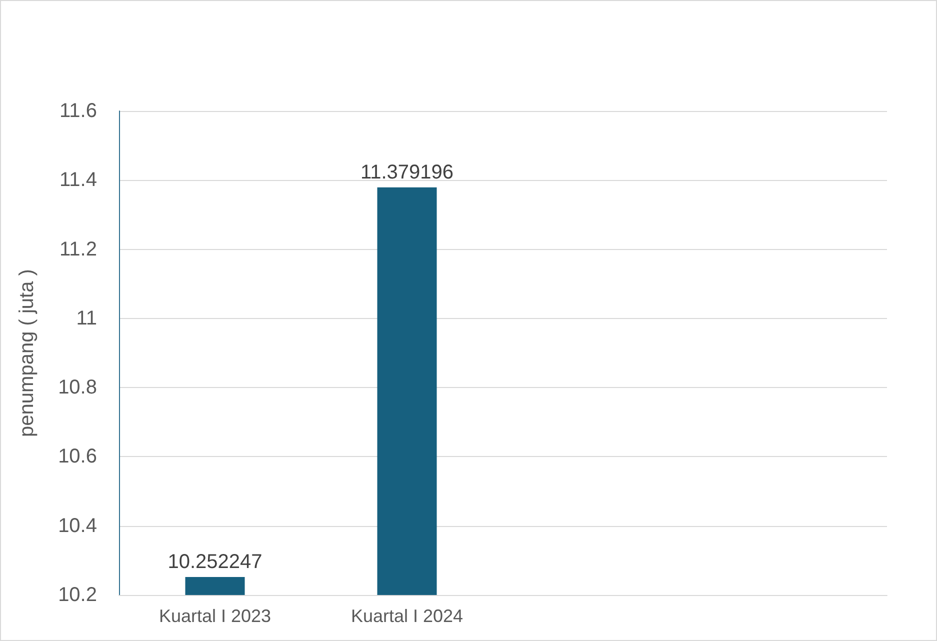  What do you see at coordinates (77, 387) in the screenshot?
I see `y-tick-label: 10.8` at bounding box center [77, 387].